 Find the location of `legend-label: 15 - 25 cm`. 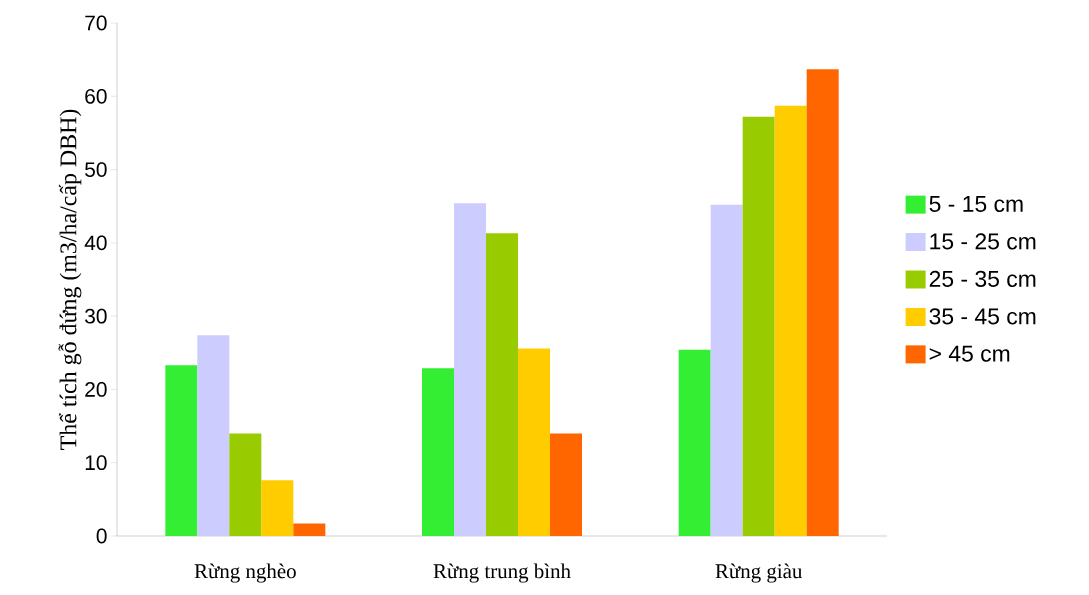

legend-label: 15 - 25 cm is located at coordinates (983, 241).